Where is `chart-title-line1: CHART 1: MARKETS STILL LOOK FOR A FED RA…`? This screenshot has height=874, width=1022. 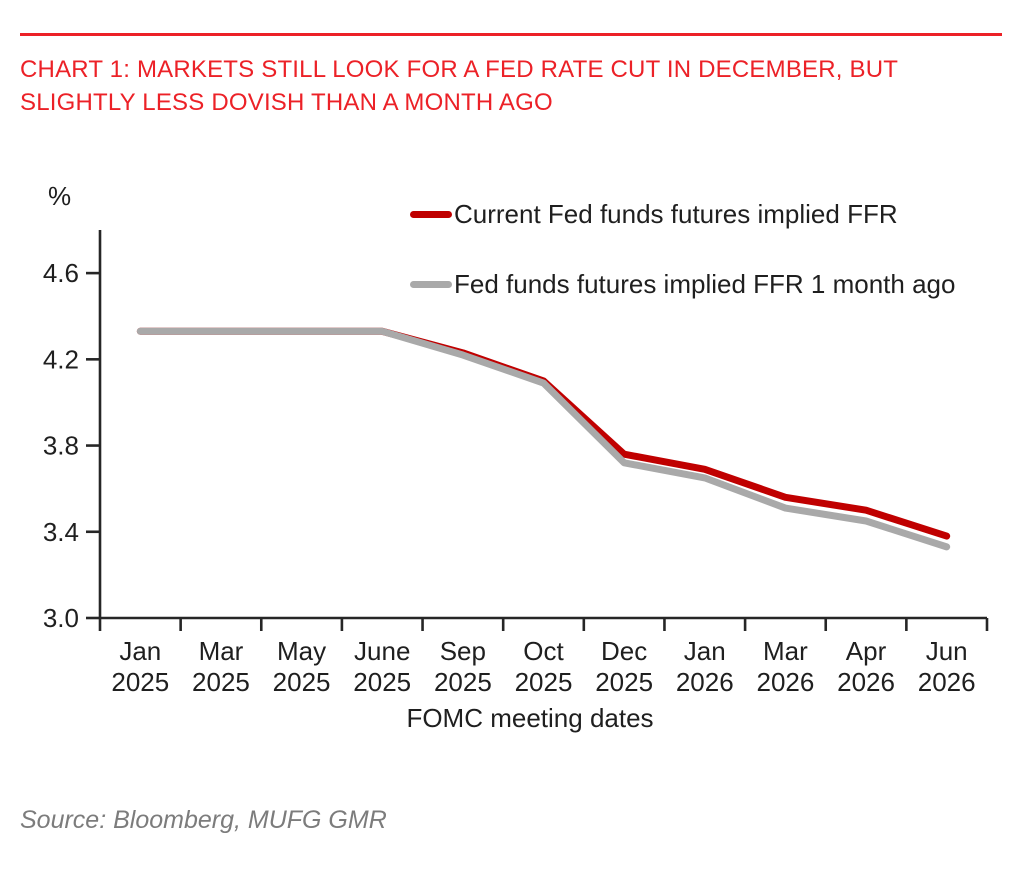
chart-title-line1: CHART 1: MARKETS STILL LOOK FOR A FED RA… is located at coordinates (459, 69).